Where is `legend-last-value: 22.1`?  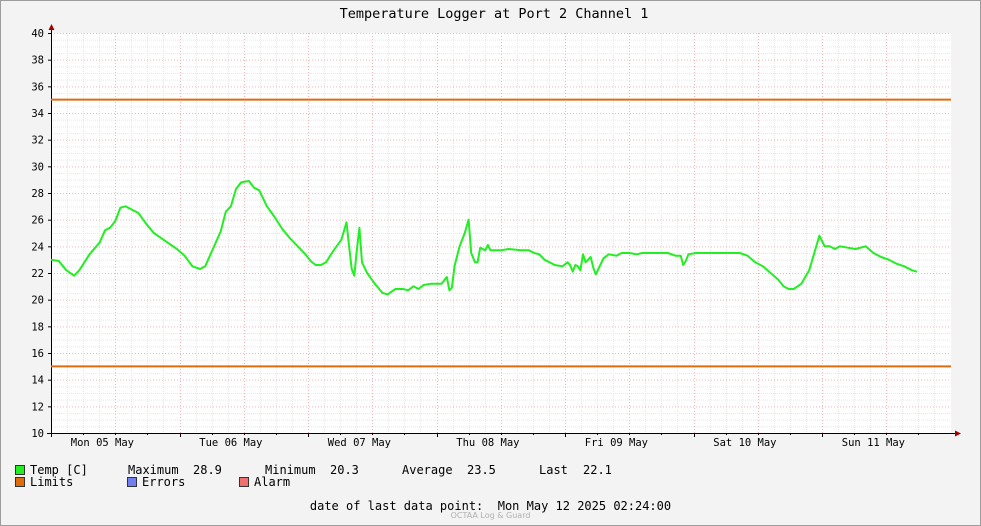 legend-last-value: 22.1 is located at coordinates (597, 470).